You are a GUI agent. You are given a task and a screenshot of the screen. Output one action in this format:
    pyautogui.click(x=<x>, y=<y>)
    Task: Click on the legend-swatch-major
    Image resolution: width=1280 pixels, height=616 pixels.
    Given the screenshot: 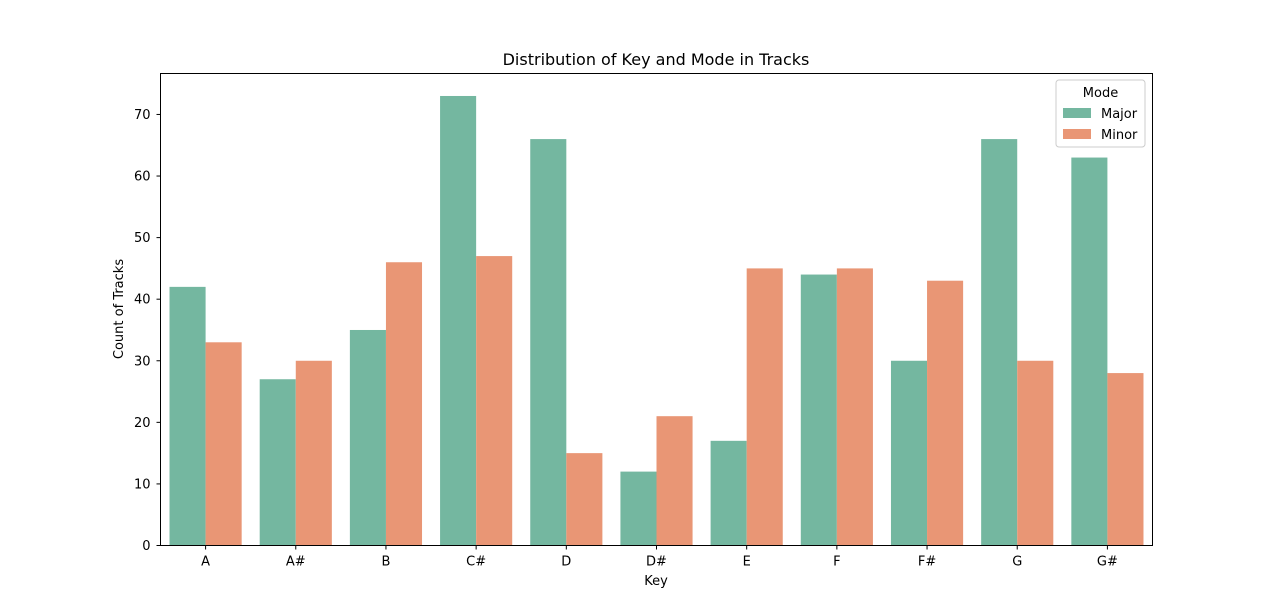 What is the action you would take?
    pyautogui.click(x=1077, y=113)
    